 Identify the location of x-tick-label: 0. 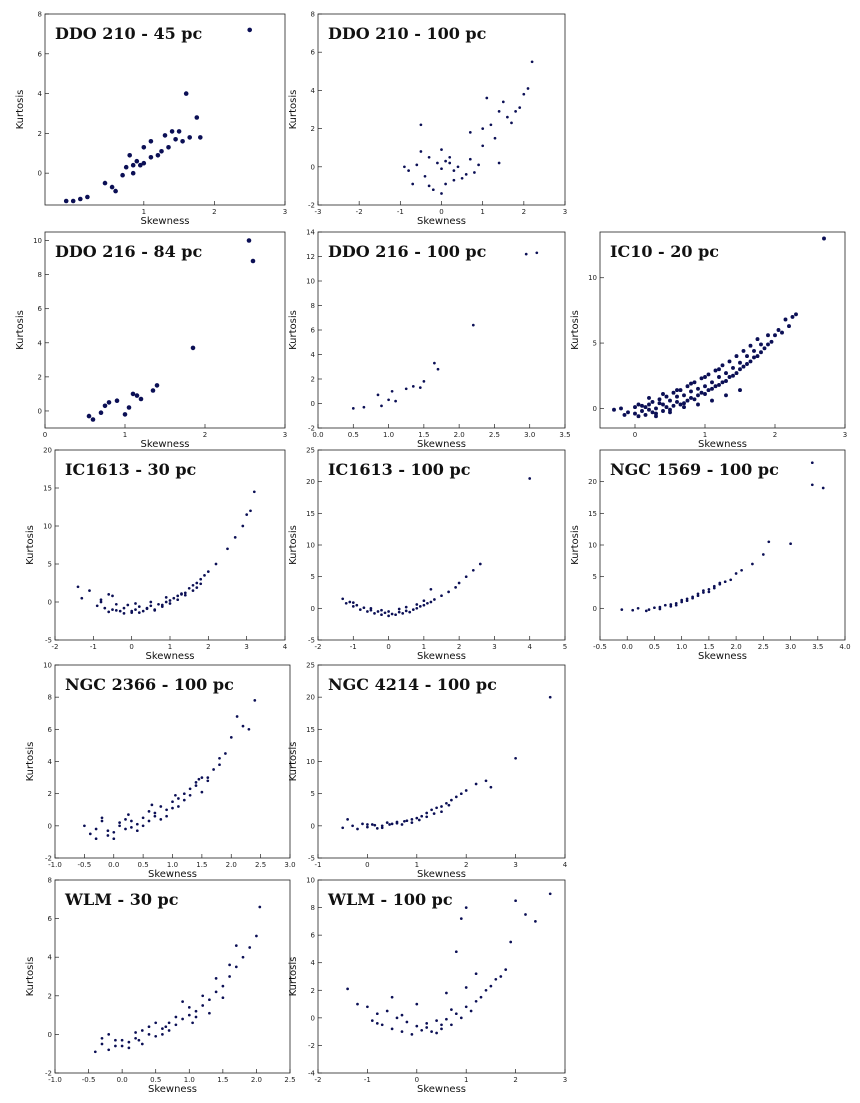
(131, 647).